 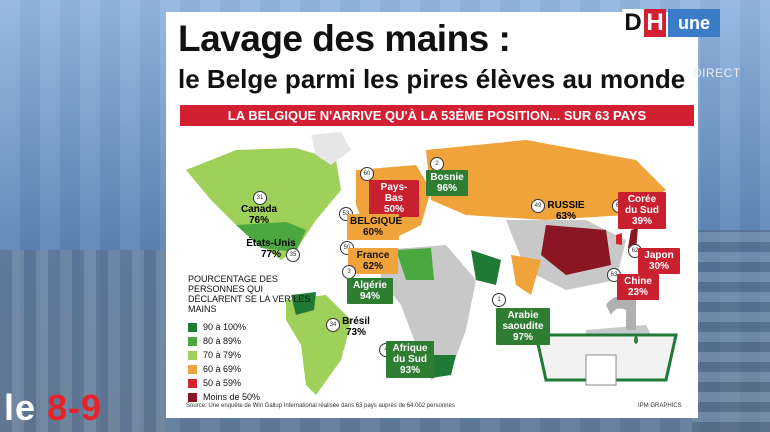 I want to click on country-label-usa: États-Unis 77%, so click(x=271, y=249).